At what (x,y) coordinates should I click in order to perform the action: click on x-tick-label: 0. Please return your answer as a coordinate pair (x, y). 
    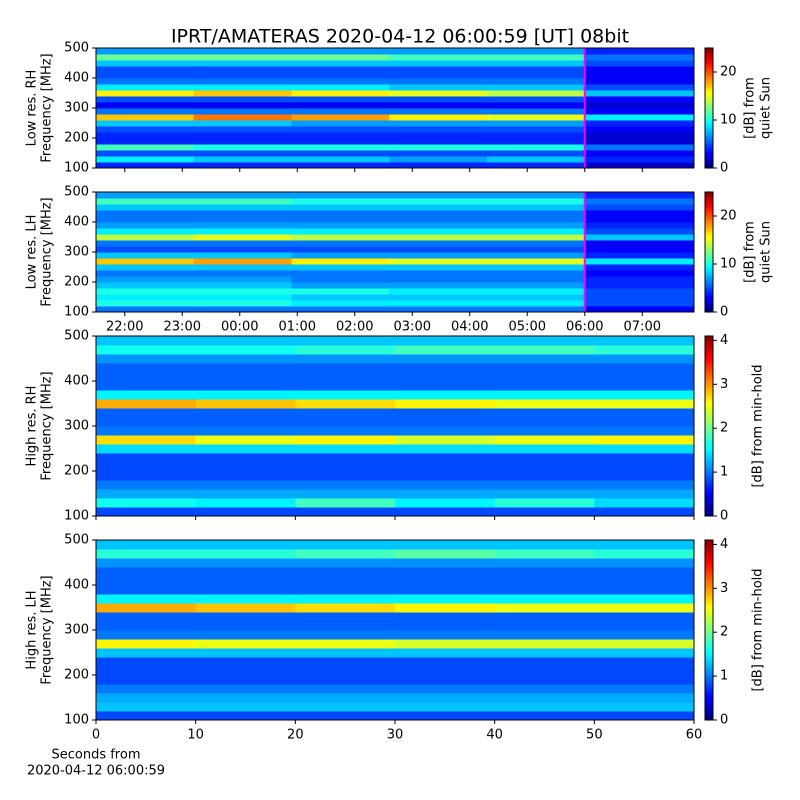
    Looking at the image, I should click on (96, 735).